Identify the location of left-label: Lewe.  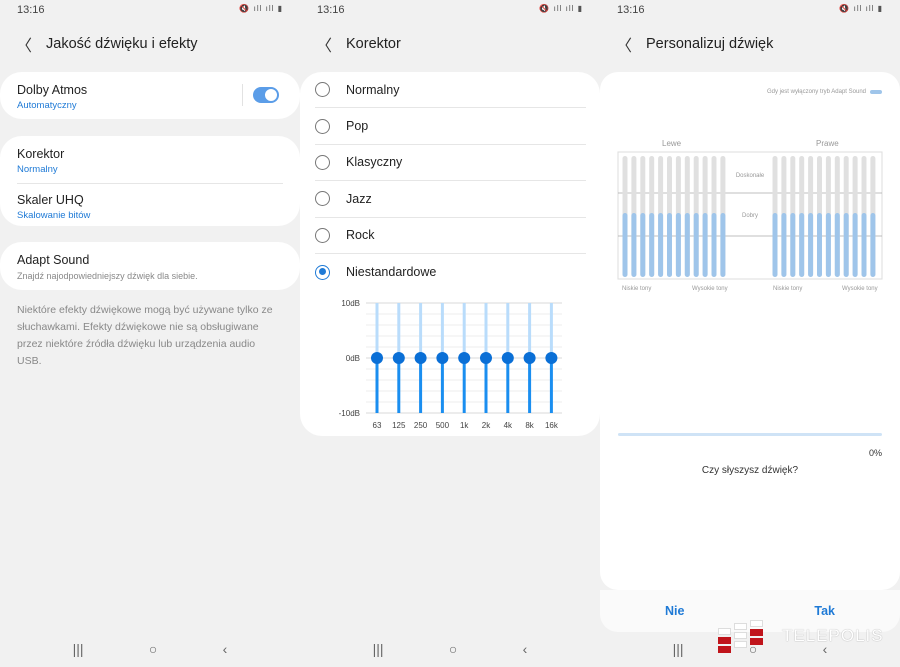
(672, 143).